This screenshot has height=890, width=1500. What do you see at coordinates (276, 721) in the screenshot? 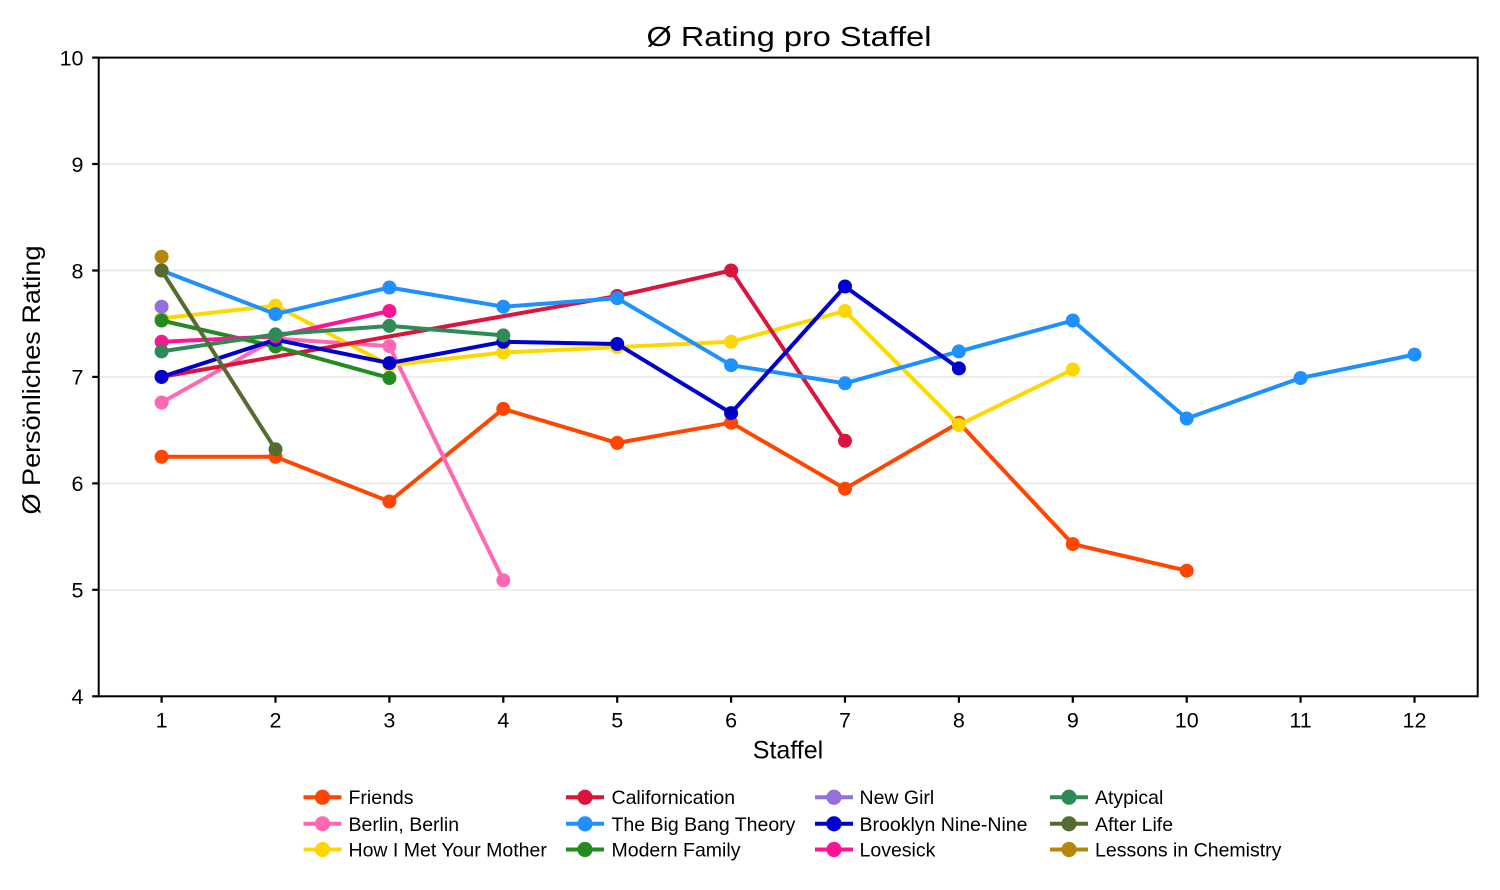
I see `svg-text: 2` at bounding box center [276, 721].